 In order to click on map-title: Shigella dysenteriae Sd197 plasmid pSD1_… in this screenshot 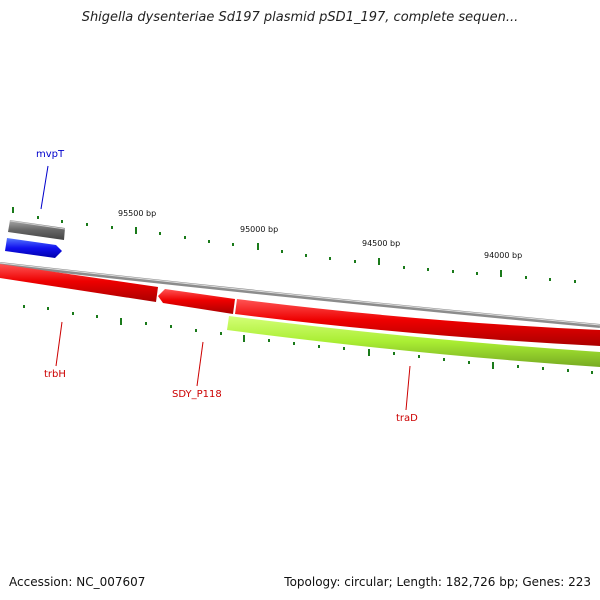, I will do `click(300, 17)`.